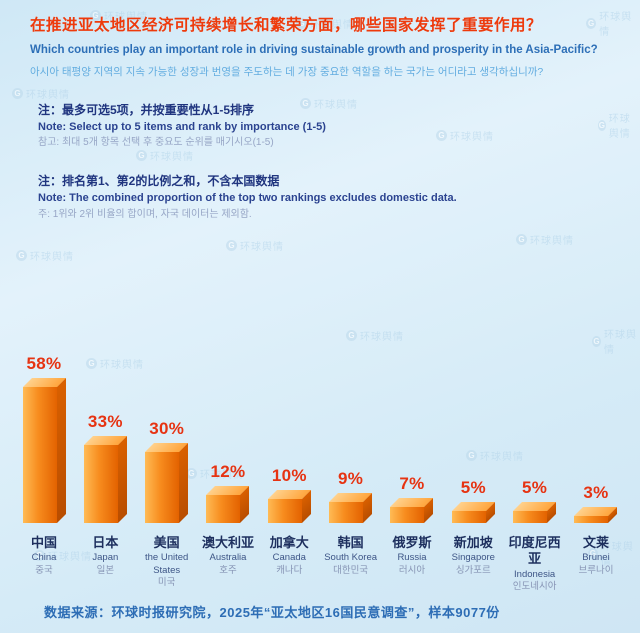 This screenshot has width=640, height=633. What do you see at coordinates (228, 570) in the screenshot?
I see `category-label-kr: 호주` at bounding box center [228, 570].